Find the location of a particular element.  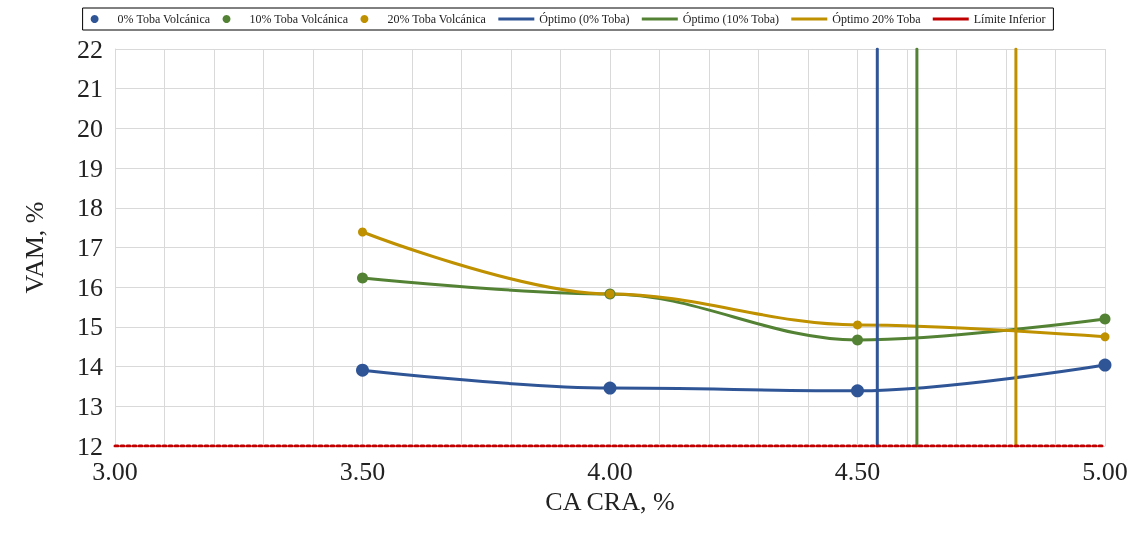

legend-label: Límite Inferior is located at coordinates (1009, 19).